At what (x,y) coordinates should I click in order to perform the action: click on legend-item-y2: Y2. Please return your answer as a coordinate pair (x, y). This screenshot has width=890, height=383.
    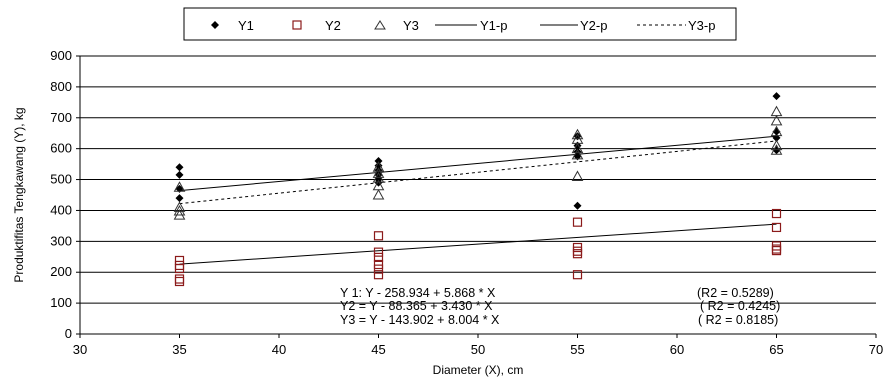
    Looking at the image, I should click on (316, 25).